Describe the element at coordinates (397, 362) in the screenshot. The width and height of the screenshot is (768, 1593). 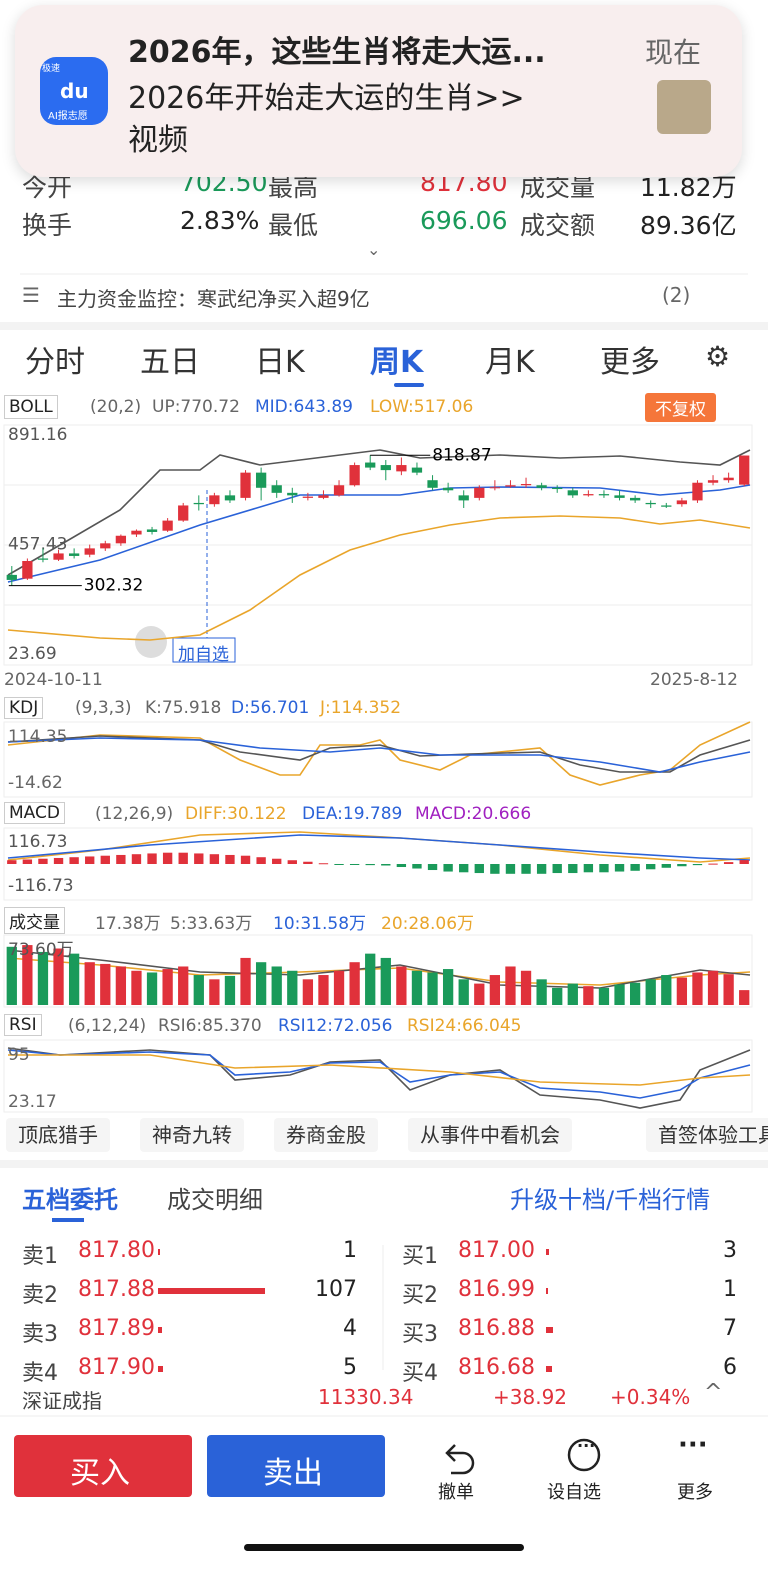
I see `period-tab: 周K` at that location.